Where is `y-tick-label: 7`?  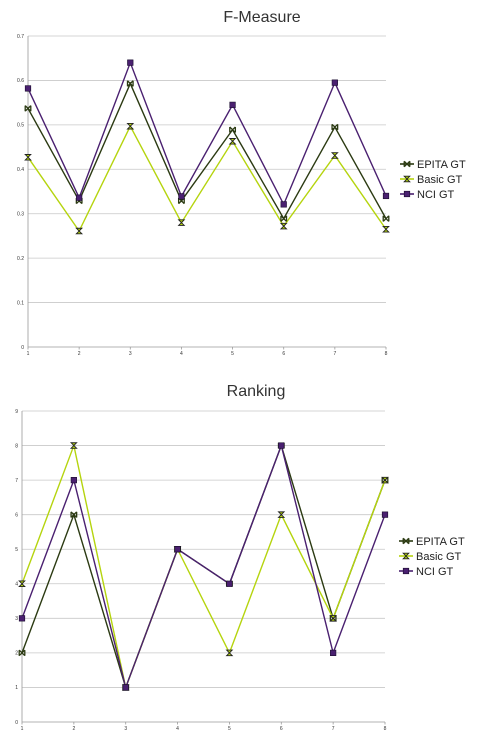
y-tick-label: 7 is located at coordinates (16, 481).